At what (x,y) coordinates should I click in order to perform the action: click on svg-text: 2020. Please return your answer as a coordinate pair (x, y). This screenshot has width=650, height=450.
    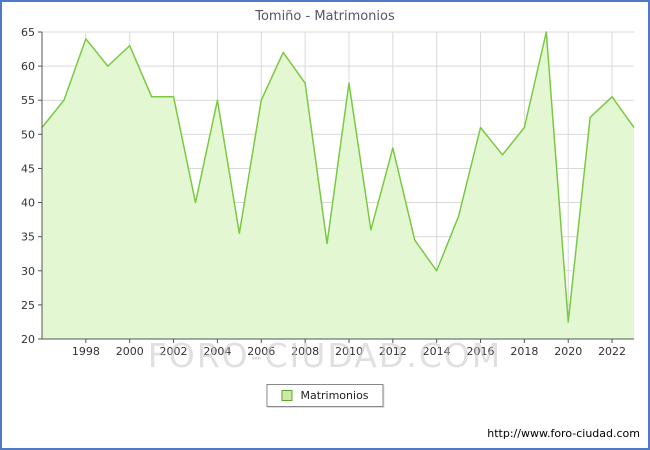
    Looking at the image, I should click on (568, 351).